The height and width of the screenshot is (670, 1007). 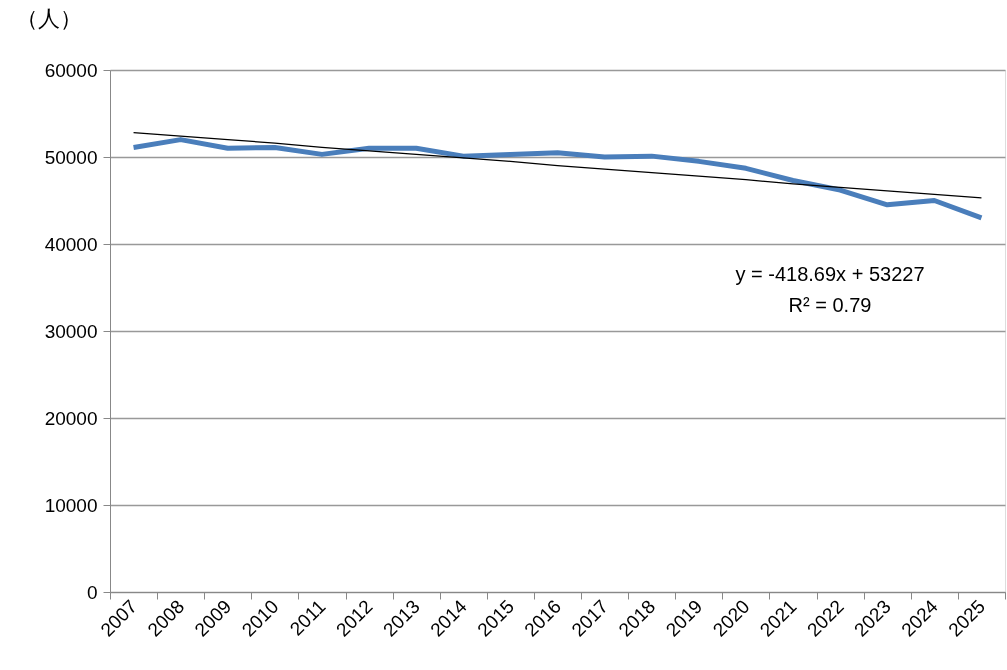 What do you see at coordinates (48, 18) in the screenshot?
I see `y-axis-title: （人）` at bounding box center [48, 18].